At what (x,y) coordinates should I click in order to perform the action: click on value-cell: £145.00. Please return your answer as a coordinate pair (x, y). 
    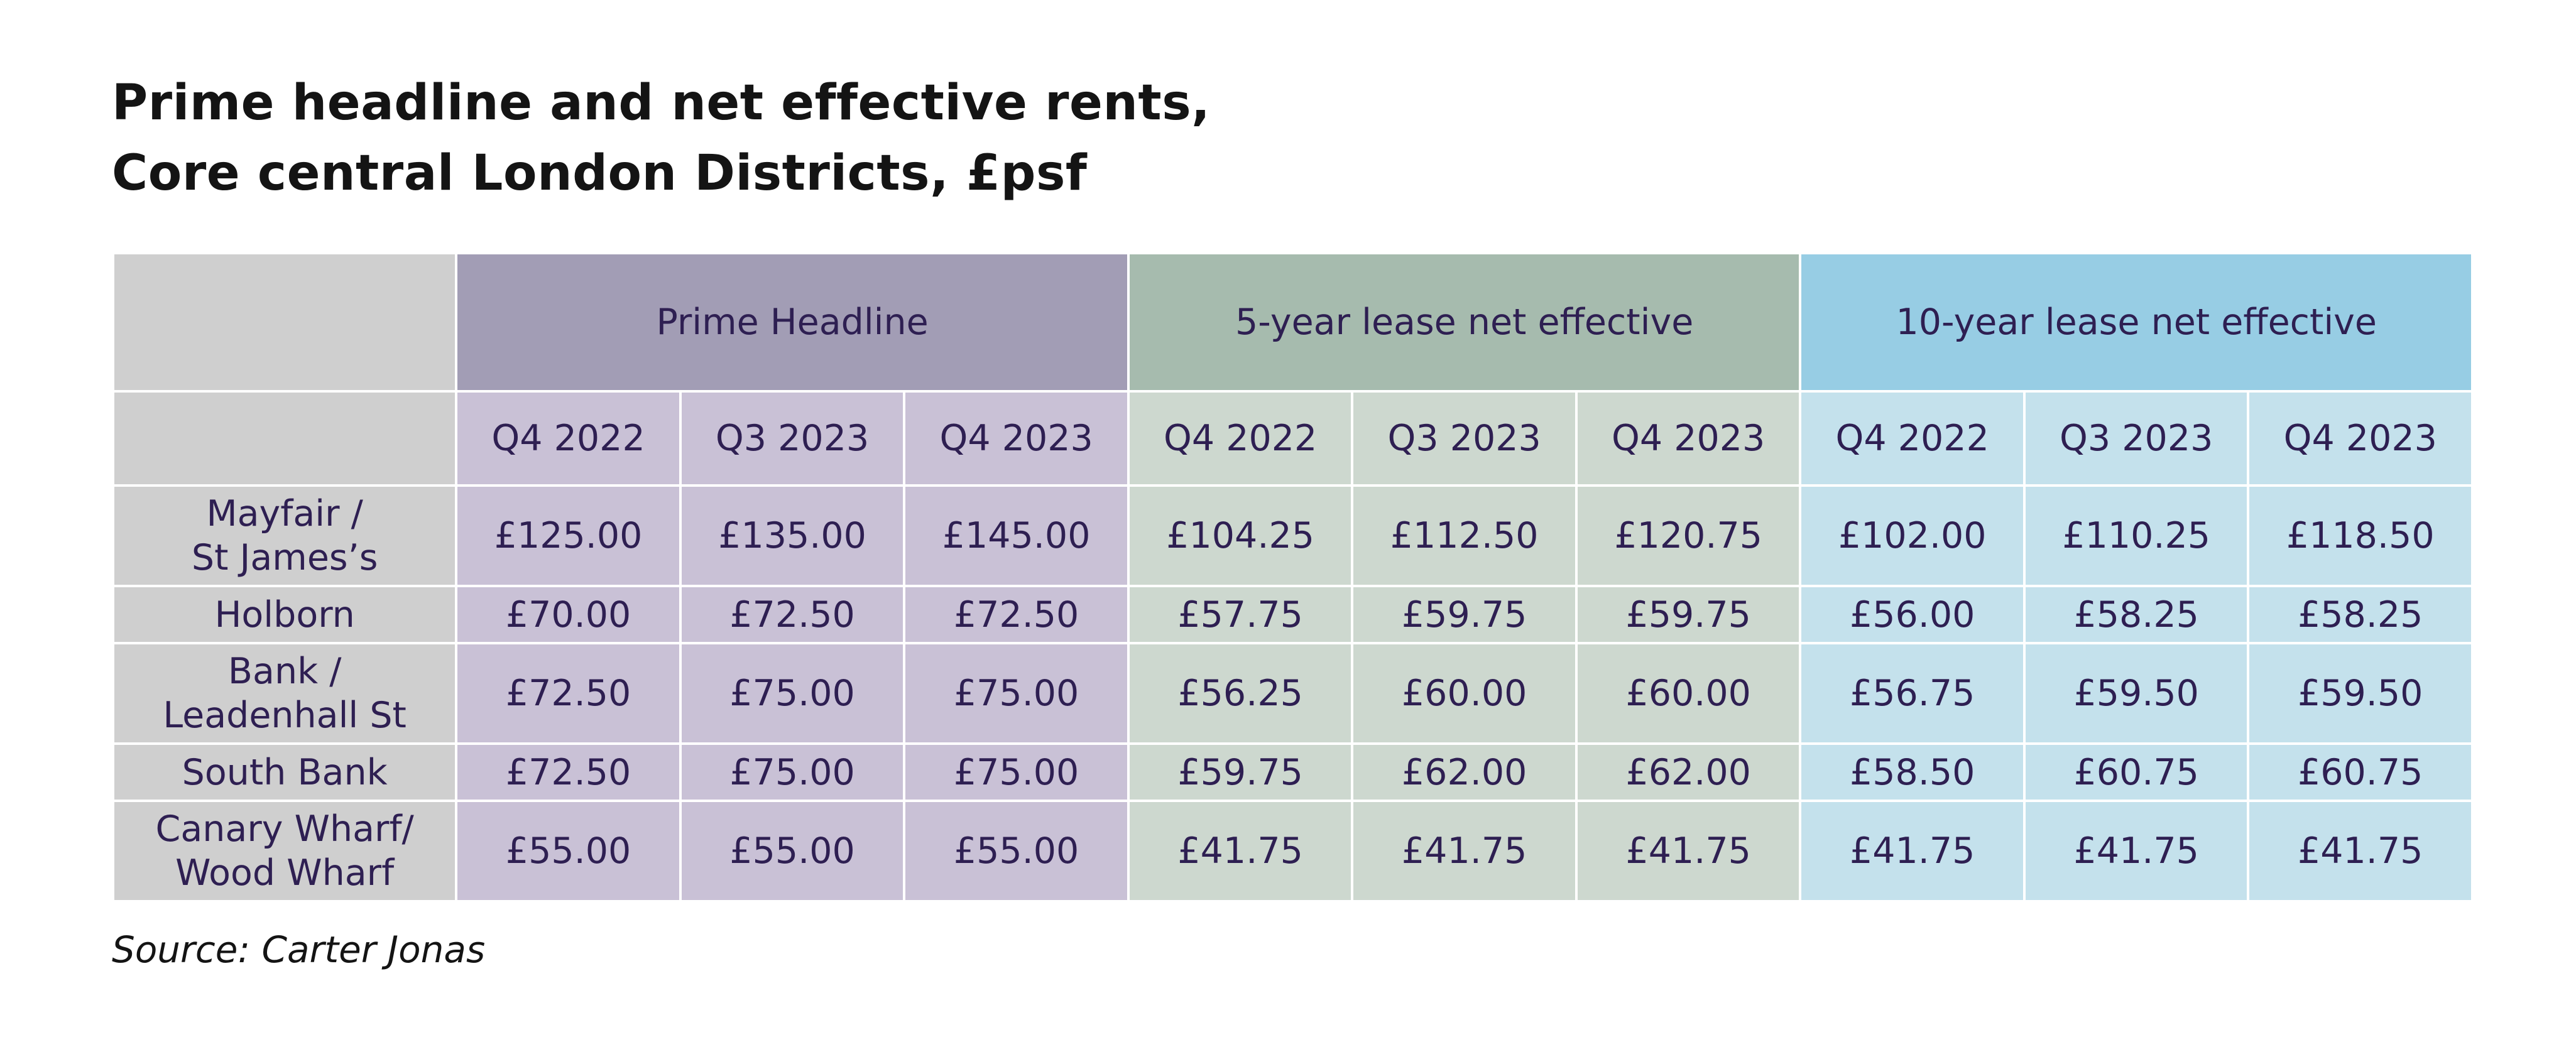
    Looking at the image, I should click on (1016, 535).